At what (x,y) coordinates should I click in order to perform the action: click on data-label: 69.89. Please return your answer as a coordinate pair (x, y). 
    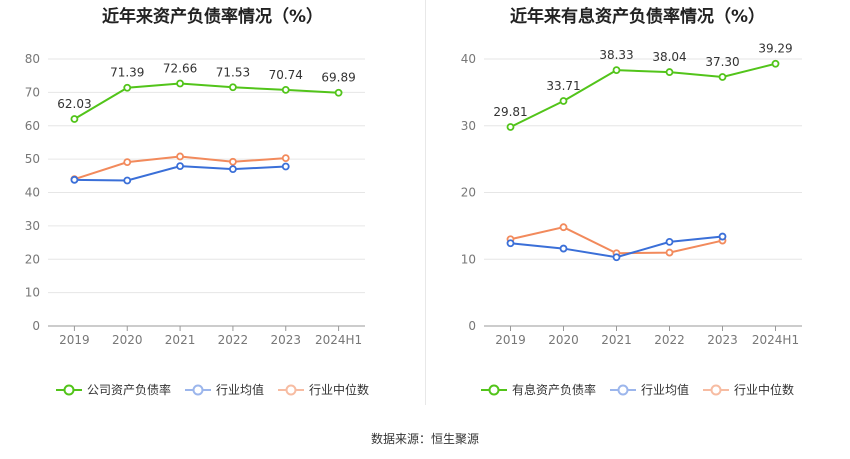
    Looking at the image, I should click on (338, 78).